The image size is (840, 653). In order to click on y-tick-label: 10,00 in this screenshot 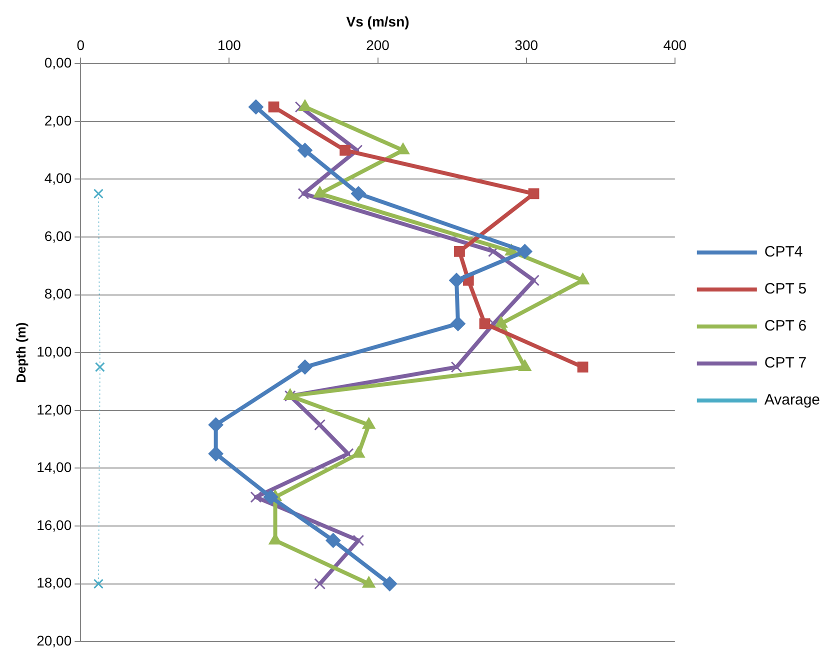, I will do `click(54, 351)`.